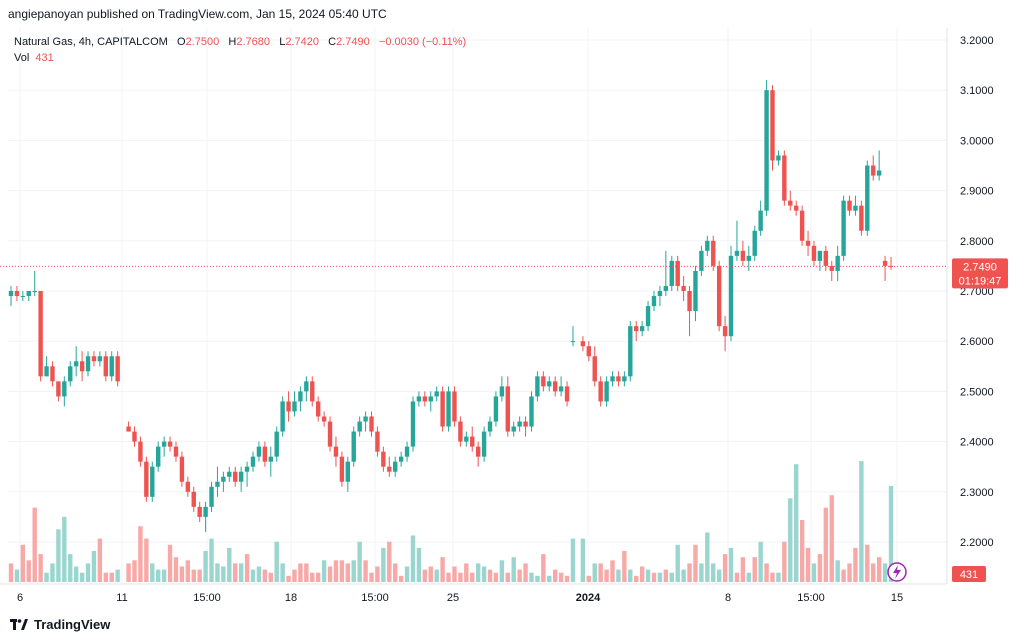  I want to click on y-tick-label: 2.4000, so click(977, 443).